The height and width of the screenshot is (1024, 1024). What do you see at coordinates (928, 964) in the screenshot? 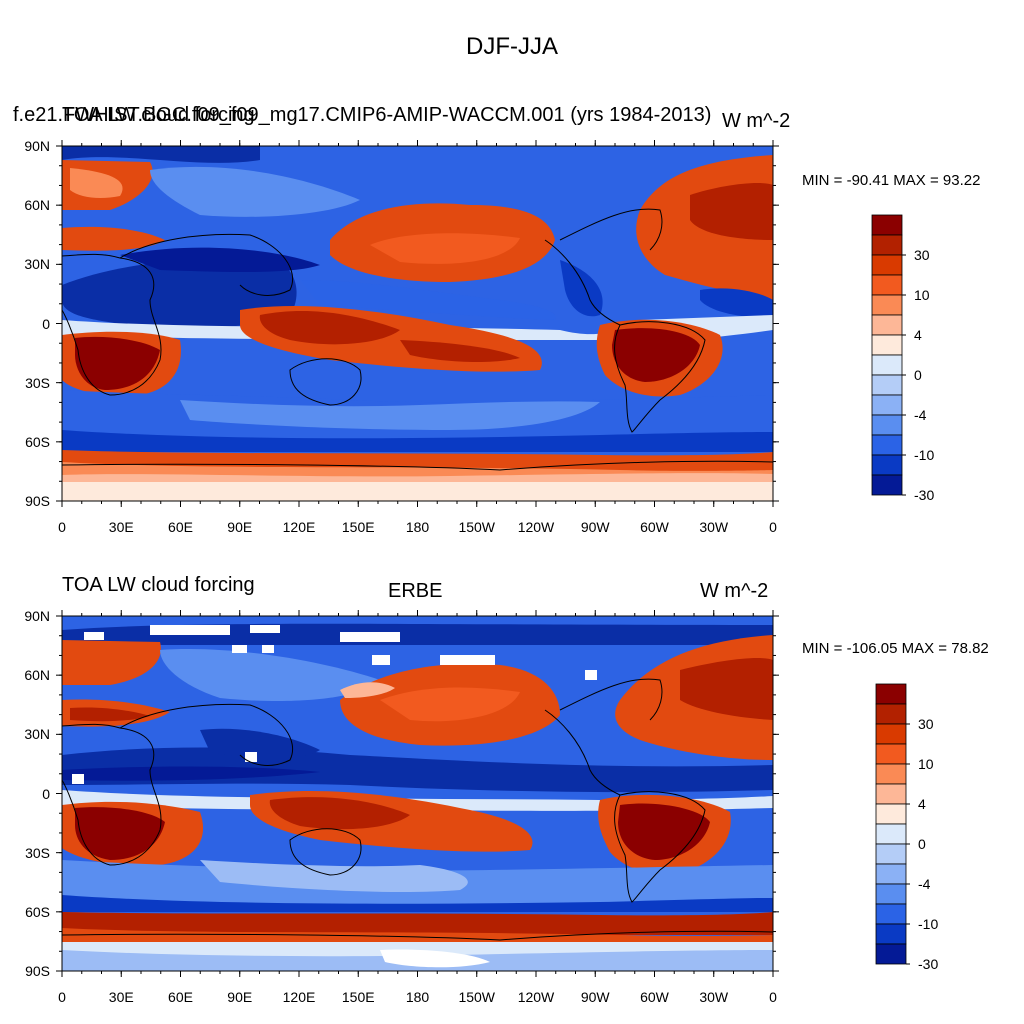
I see `panel2-colorbar-label: -30` at bounding box center [928, 964].